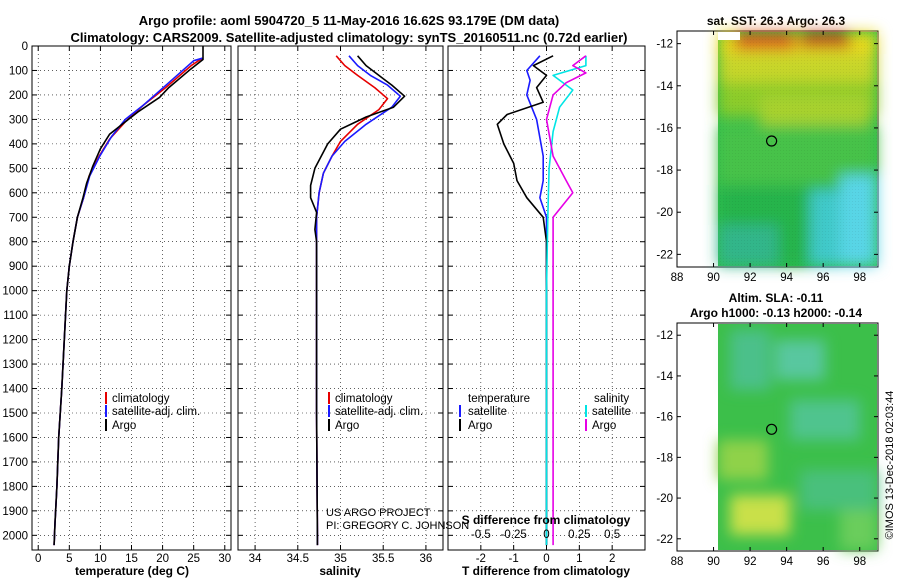  What do you see at coordinates (18, 267) in the screenshot?
I see `depth-tick-label: 900` at bounding box center [18, 267].